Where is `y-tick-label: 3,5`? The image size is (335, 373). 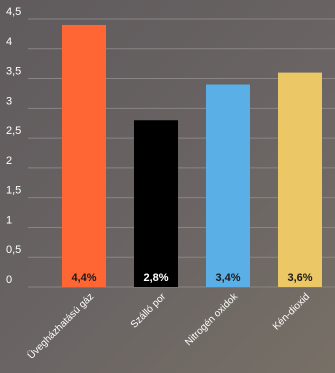 y-tick-label: 3,5 is located at coordinates (13, 72).